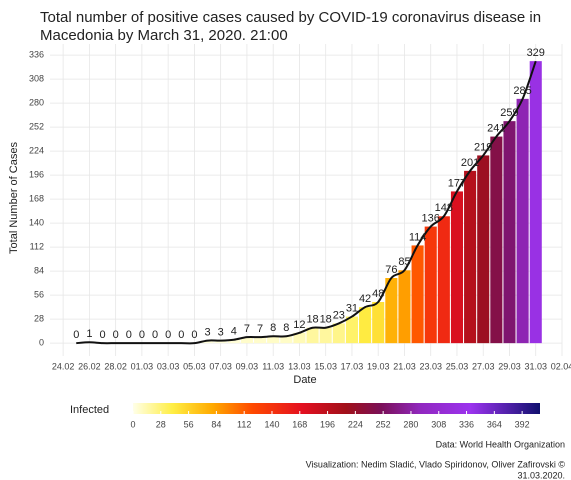 Image resolution: width=571 pixels, height=480 pixels. Describe the element at coordinates (327, 424) in the screenshot. I see `colorbar-tick-label: 196` at that location.